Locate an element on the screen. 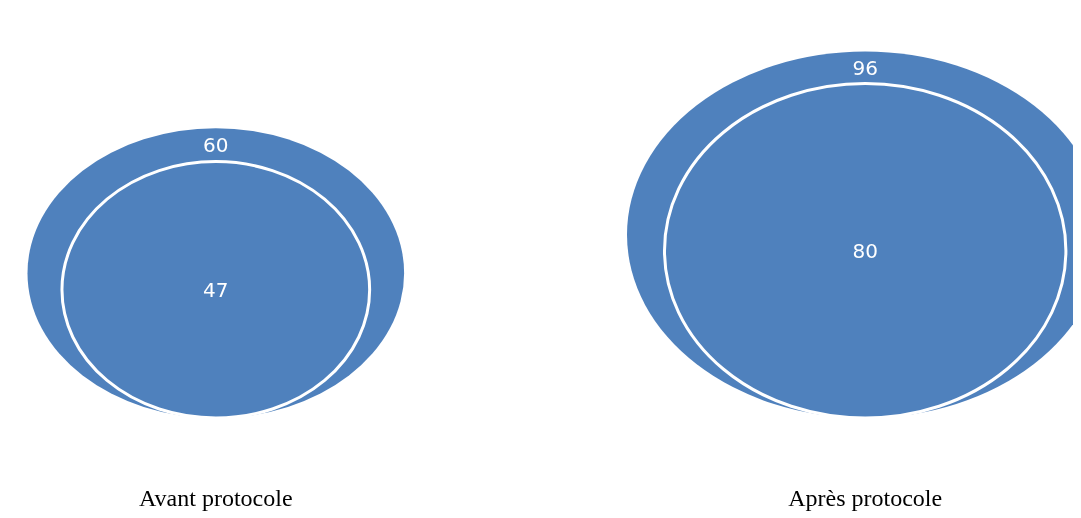 The width and height of the screenshot is (1081, 518). data-label: 96 is located at coordinates (865, 67).